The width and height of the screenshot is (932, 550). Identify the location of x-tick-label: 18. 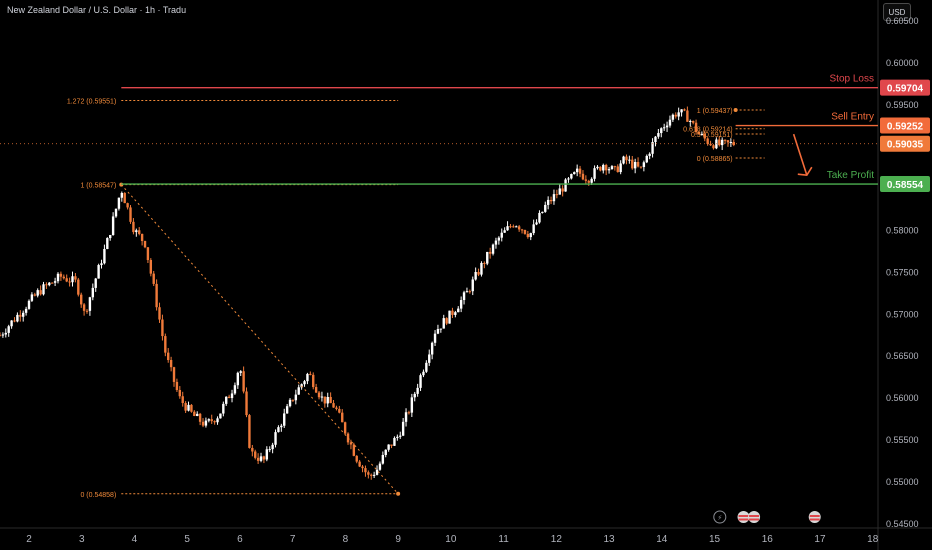
(873, 539).